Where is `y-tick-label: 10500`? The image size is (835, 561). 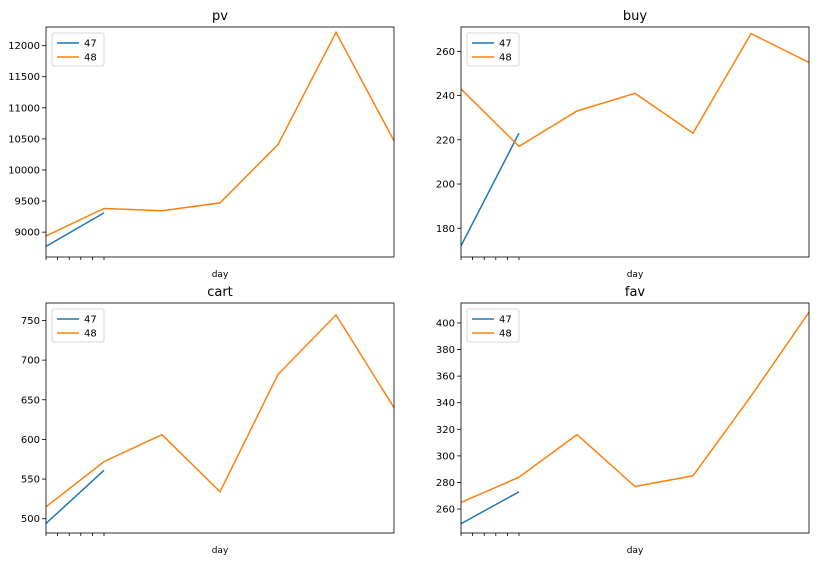
y-tick-label: 10500 is located at coordinates (24, 139).